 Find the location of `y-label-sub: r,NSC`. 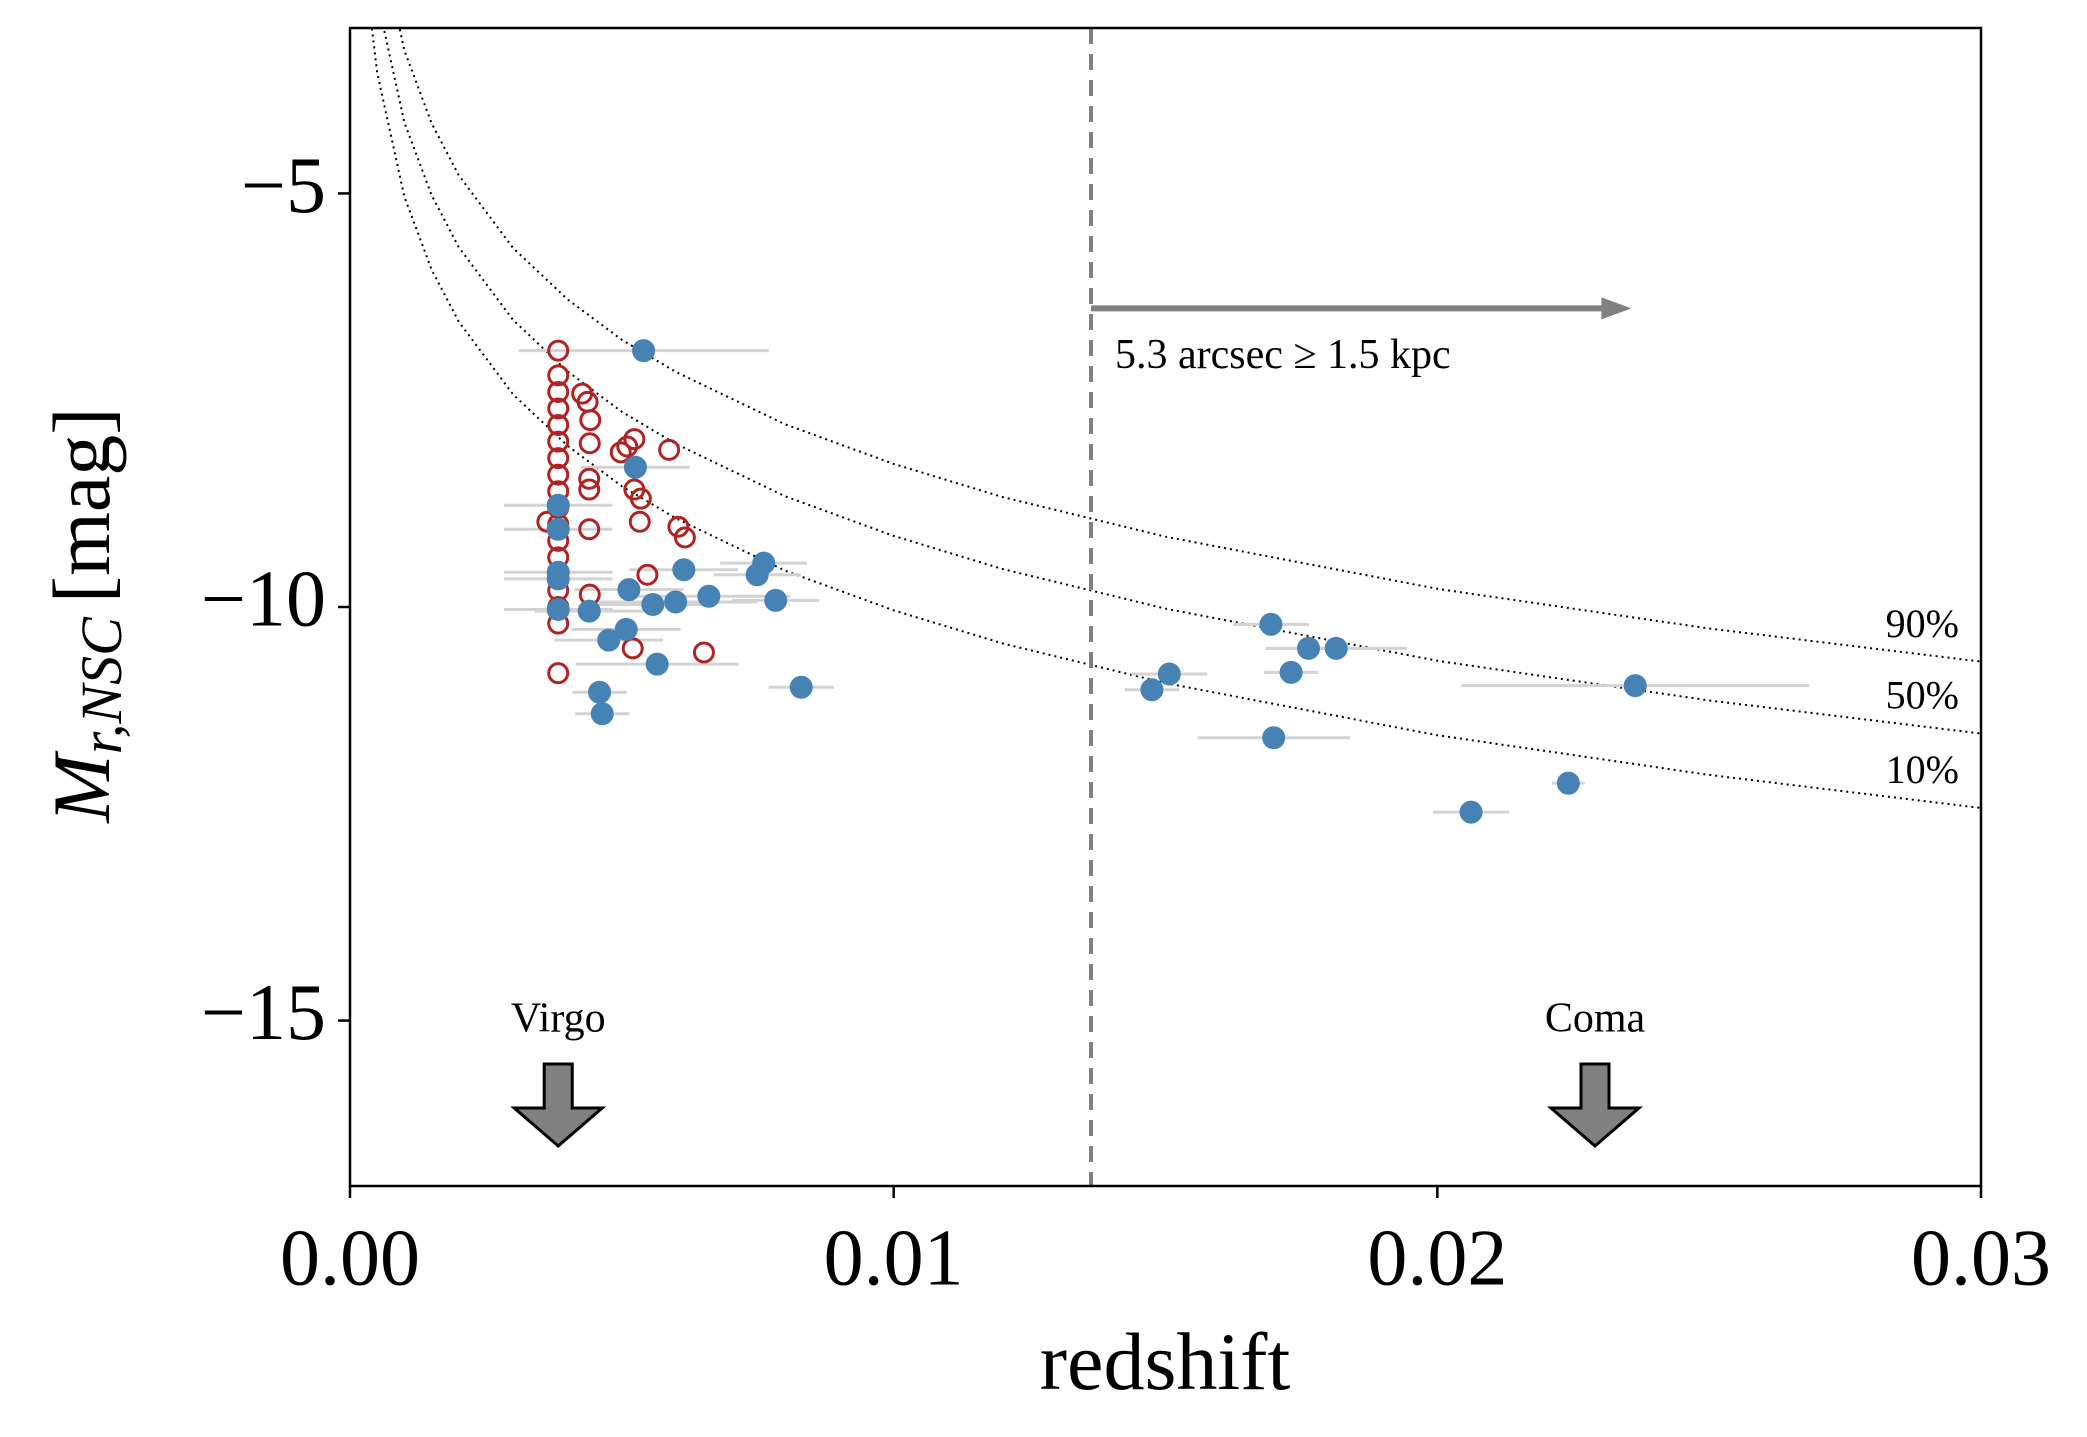

y-label-sub: r,NSC is located at coordinates (101, 685).